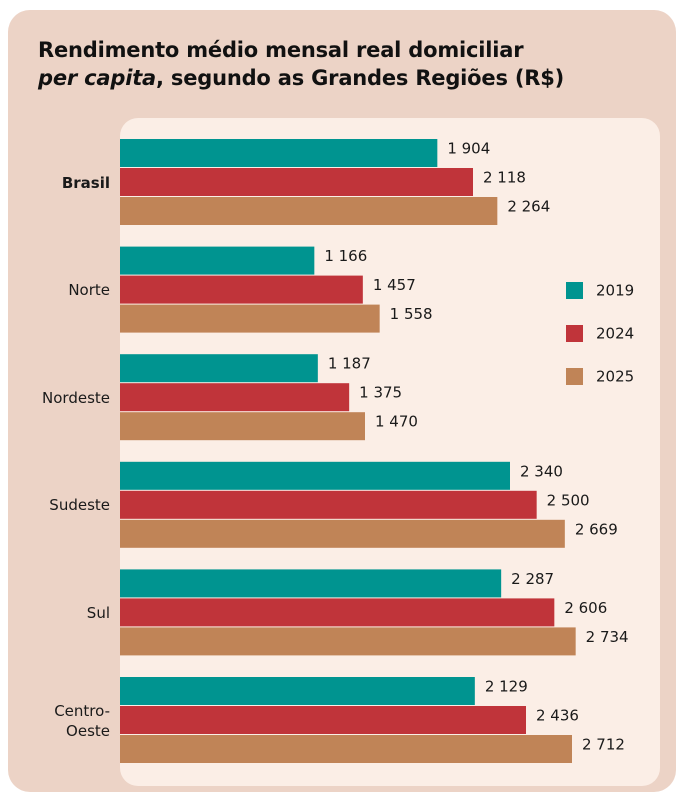 Image resolution: width=684 pixels, height=798 pixels. Describe the element at coordinates (281, 50) in the screenshot. I see `title-line: Rendimento médio mensal real domiciliar` at that location.